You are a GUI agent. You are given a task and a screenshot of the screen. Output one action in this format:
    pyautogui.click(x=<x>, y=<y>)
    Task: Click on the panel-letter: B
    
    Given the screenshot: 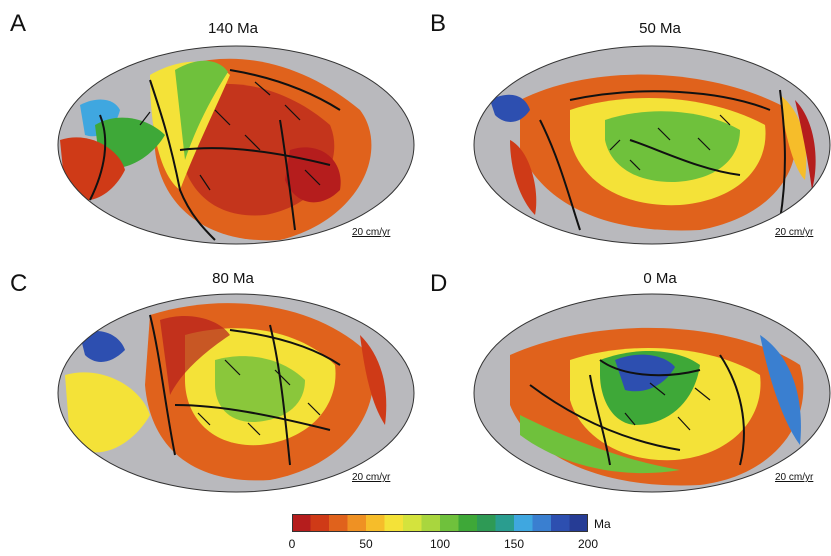 What is the action you would take?
    pyautogui.click(x=438, y=23)
    